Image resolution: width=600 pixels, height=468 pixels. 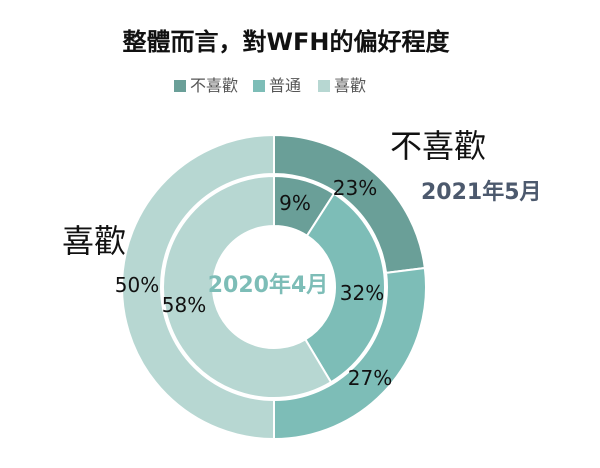 What do you see at coordinates (370, 378) in the screenshot?
I see `outer-value-label-neutral: 27%` at bounding box center [370, 378].